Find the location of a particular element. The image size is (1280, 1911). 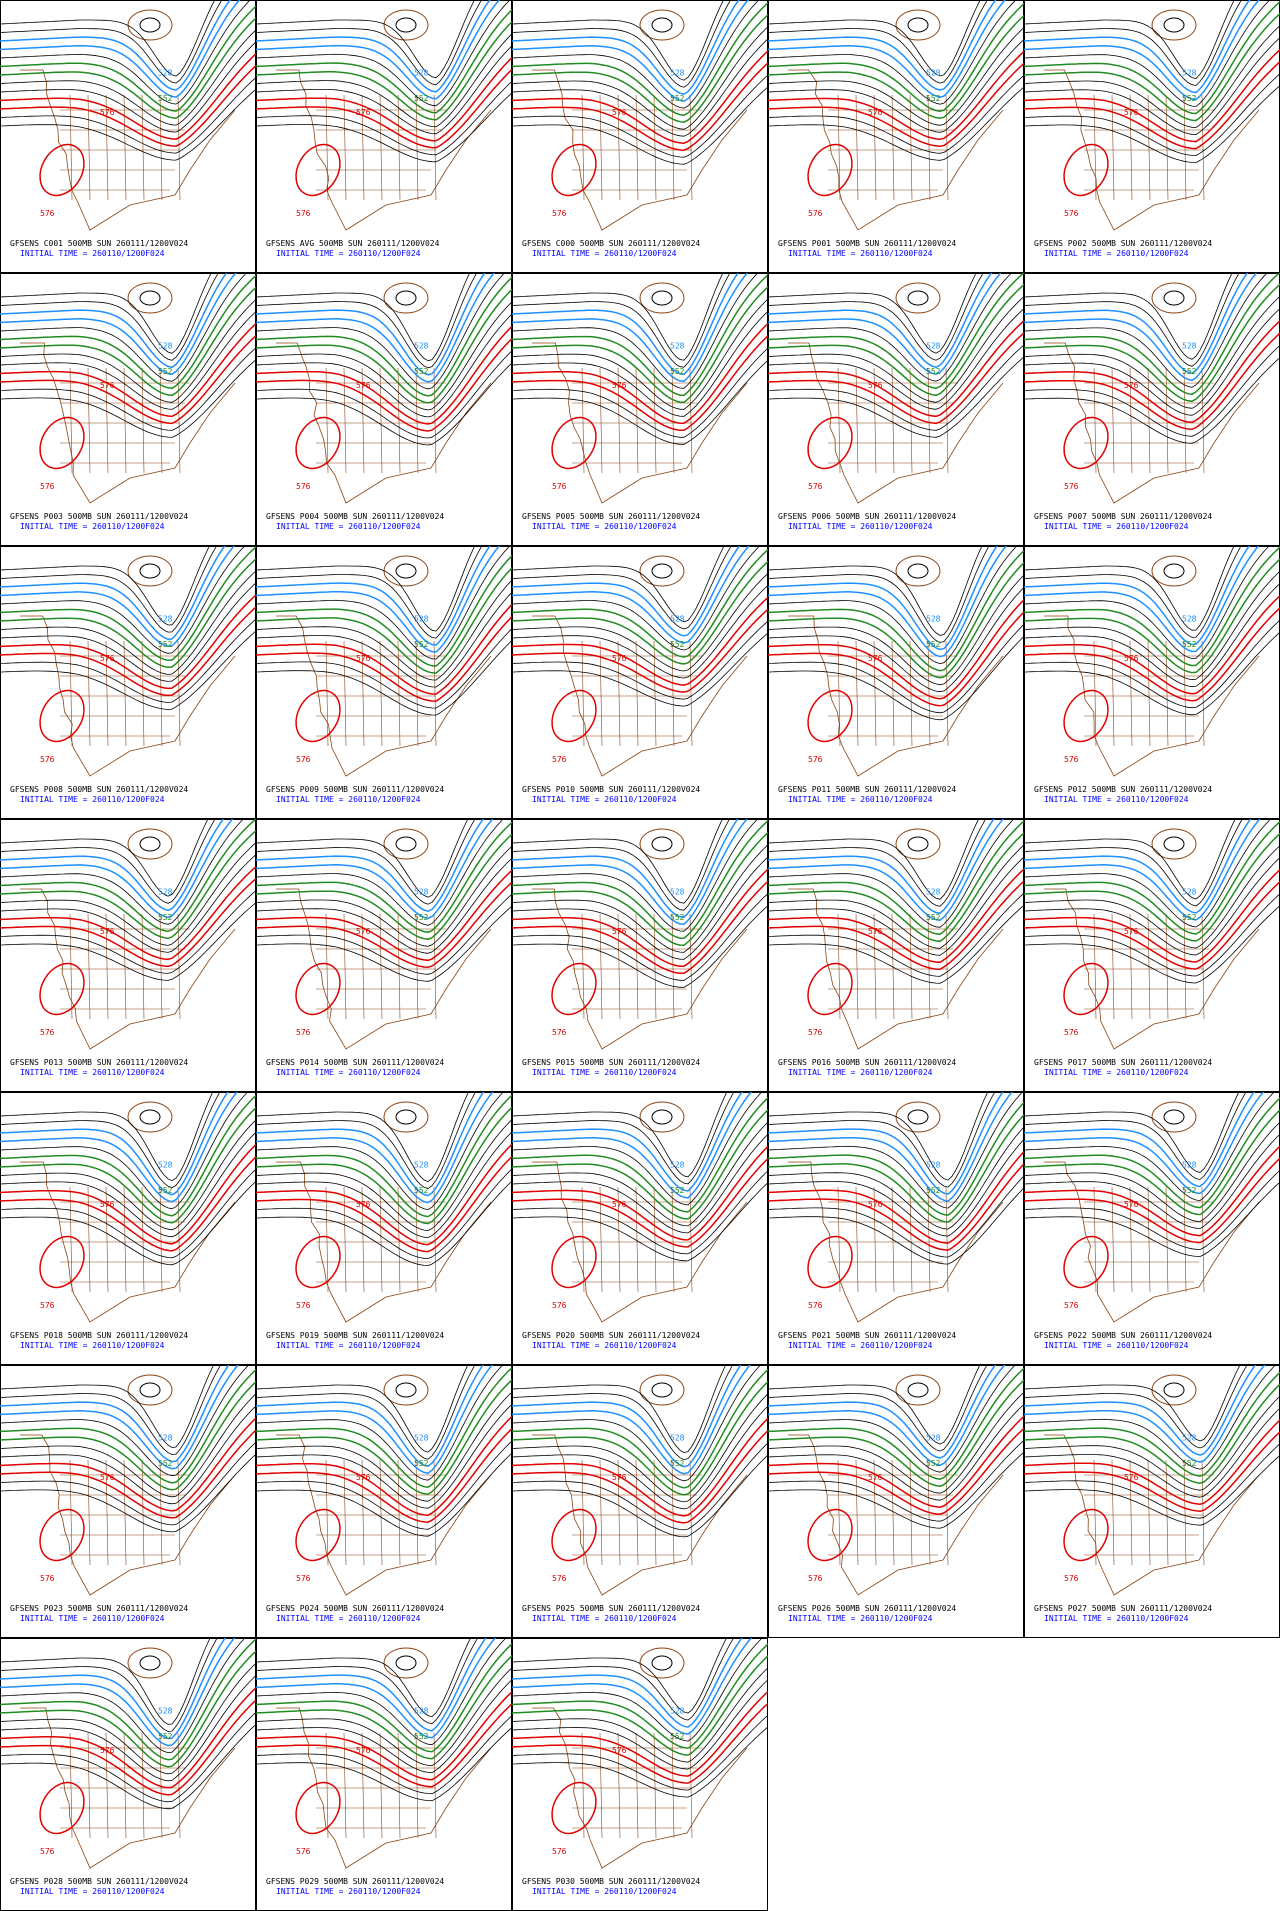

panel-title: GFSENS P001 500MB SUN 260111/1200V024 is located at coordinates (867, 243).